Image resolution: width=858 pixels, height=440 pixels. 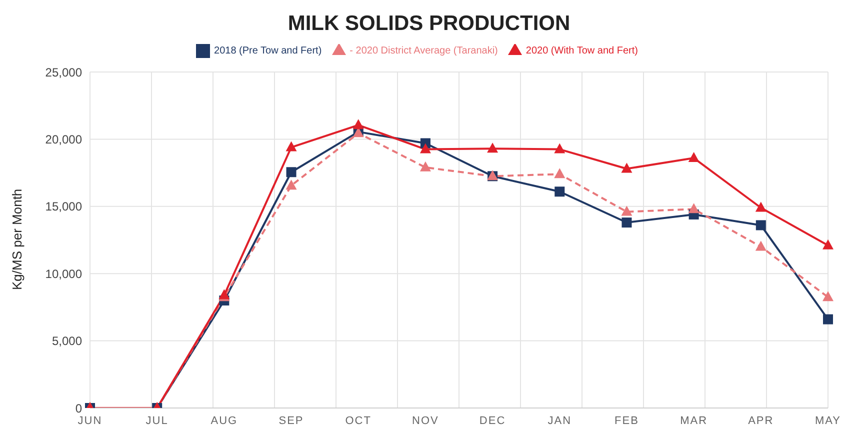 What do you see at coordinates (67, 341) in the screenshot?
I see `y-tick-label: 5,000` at bounding box center [67, 341].